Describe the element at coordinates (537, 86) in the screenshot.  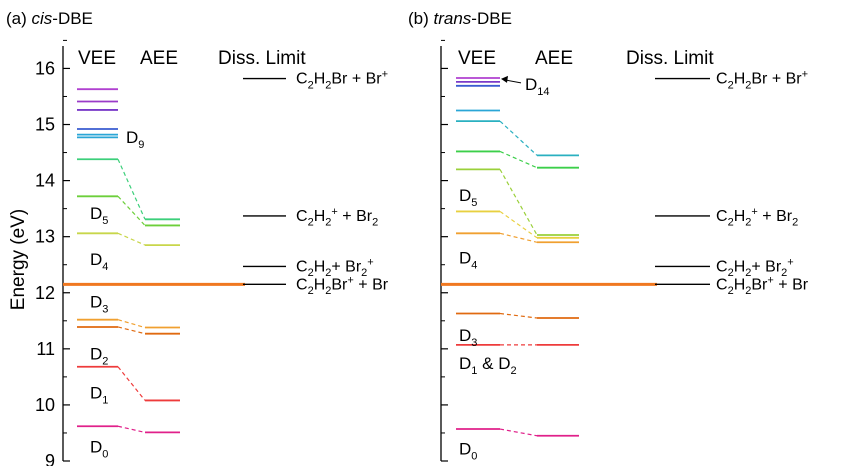
I see `state-label: D14` at that location.